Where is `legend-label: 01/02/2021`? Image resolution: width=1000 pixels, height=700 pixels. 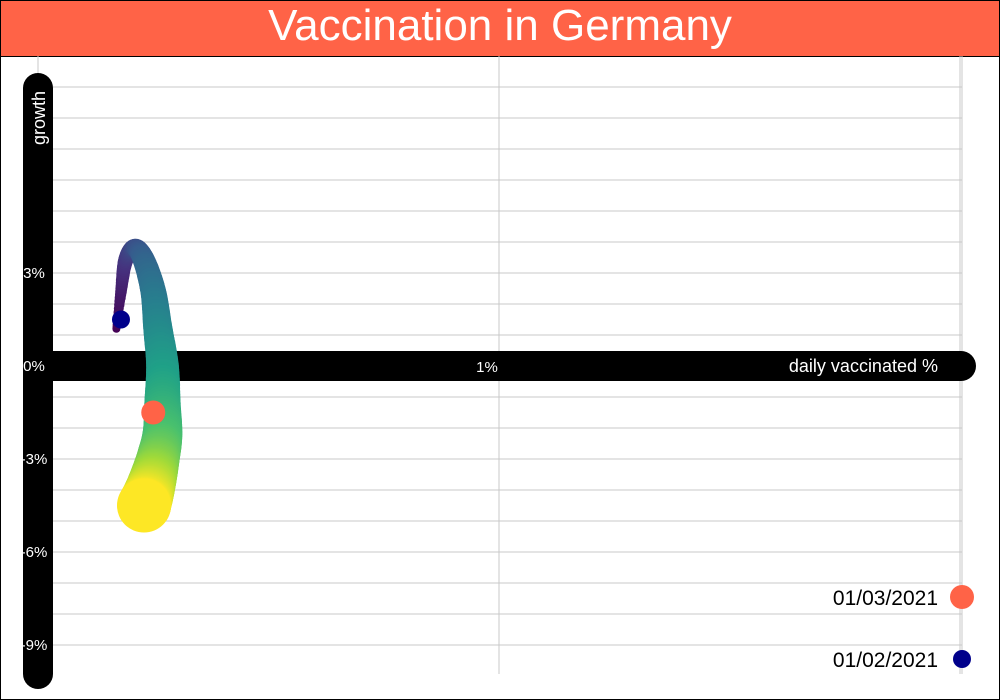
legend-label: 01/02/2021 is located at coordinates (885, 660).